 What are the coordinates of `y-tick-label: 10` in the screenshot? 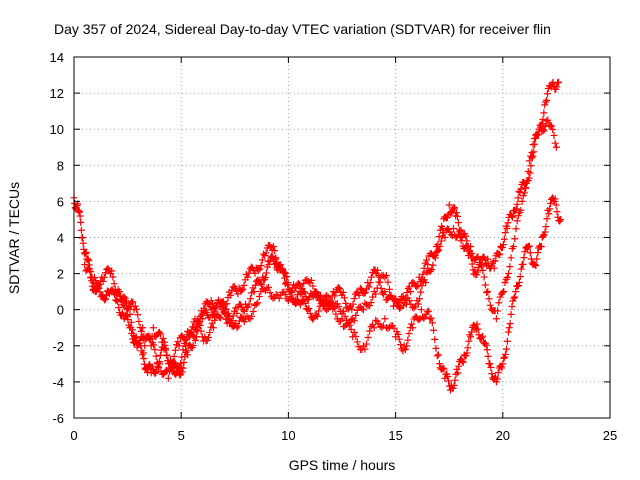 It's located at (57, 129).